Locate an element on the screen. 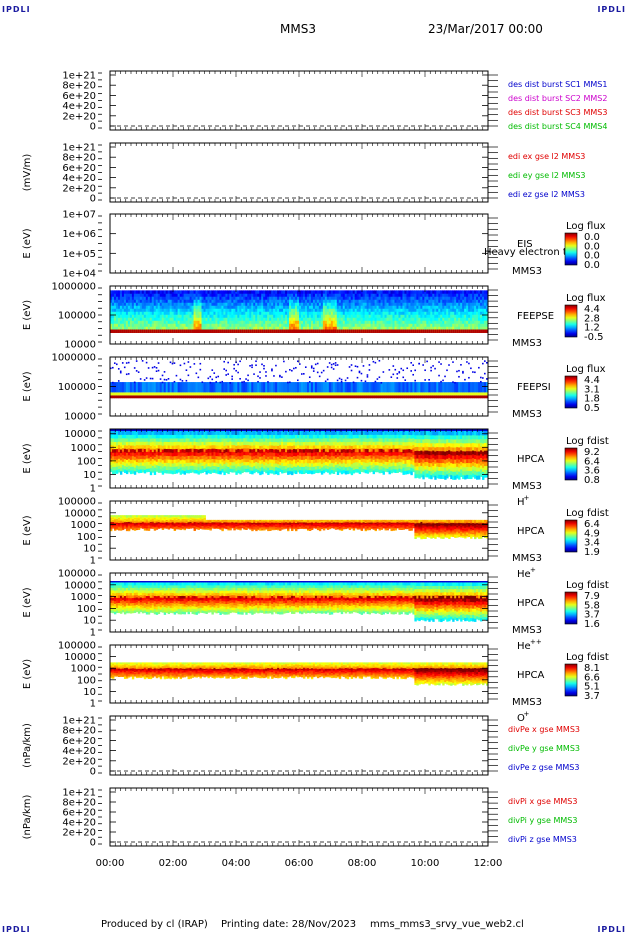 The height and width of the screenshot is (934, 630). y-tick-label: 1e+06 is located at coordinates (79, 234).